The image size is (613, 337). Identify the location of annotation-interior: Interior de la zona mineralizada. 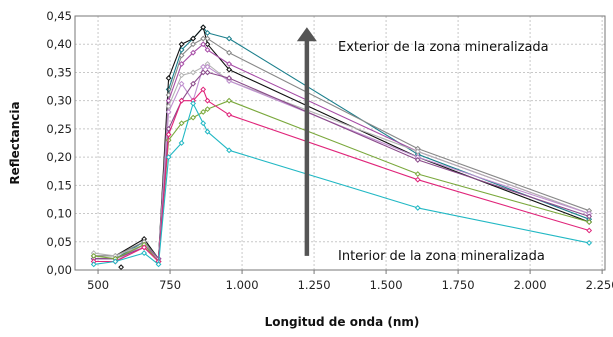
(441, 256).